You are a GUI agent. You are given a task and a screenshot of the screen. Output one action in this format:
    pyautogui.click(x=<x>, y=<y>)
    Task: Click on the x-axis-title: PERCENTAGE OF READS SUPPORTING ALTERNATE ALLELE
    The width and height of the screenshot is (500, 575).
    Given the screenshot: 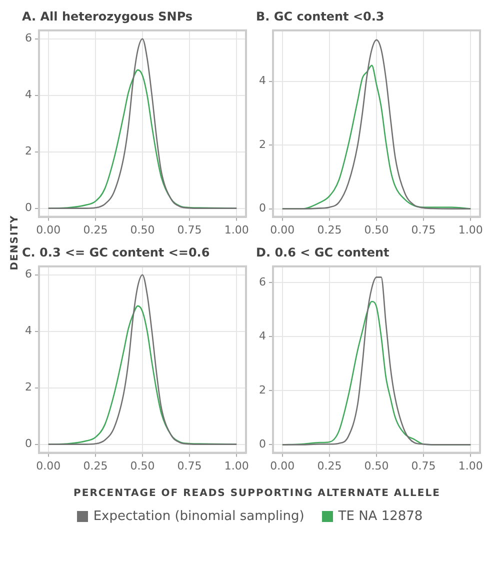 What is the action you would take?
    pyautogui.click(x=257, y=493)
    